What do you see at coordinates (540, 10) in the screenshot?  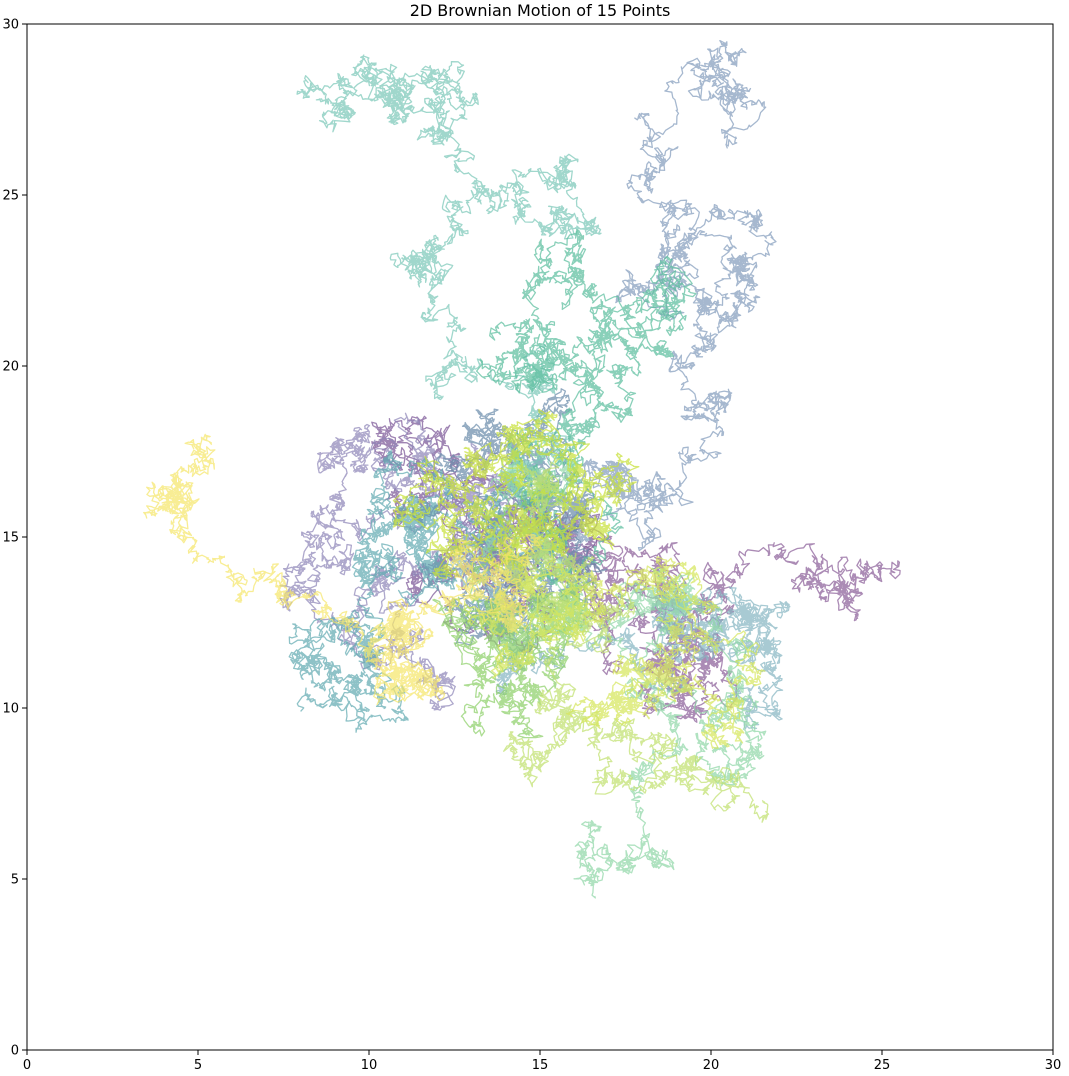 I see `chart-title: 2D Brownian Motion of 15 Points` at bounding box center [540, 10].